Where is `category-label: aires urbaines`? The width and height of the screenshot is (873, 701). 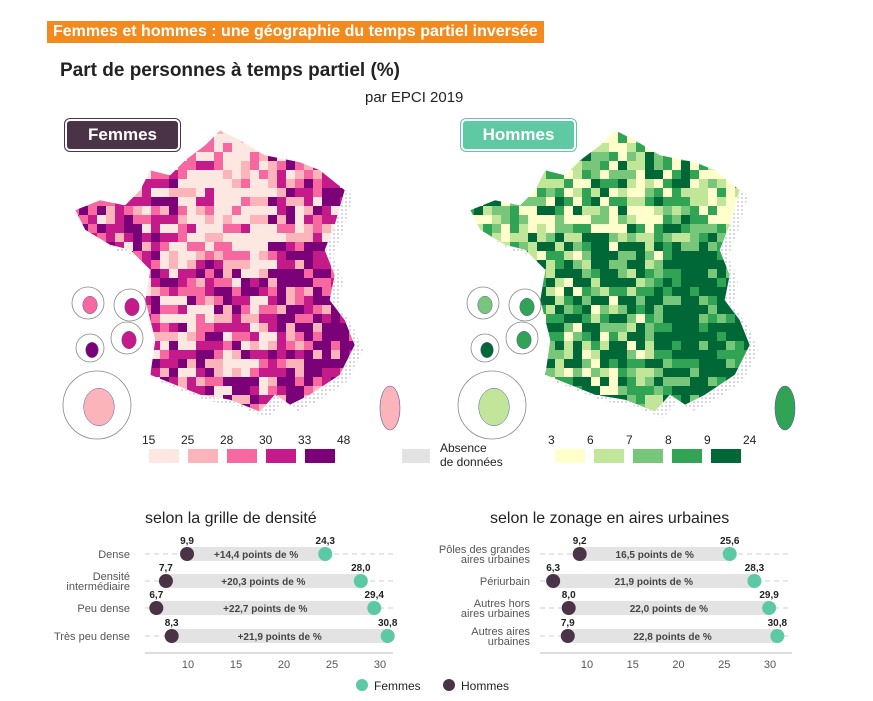 category-label: aires urbaines is located at coordinates (496, 614).